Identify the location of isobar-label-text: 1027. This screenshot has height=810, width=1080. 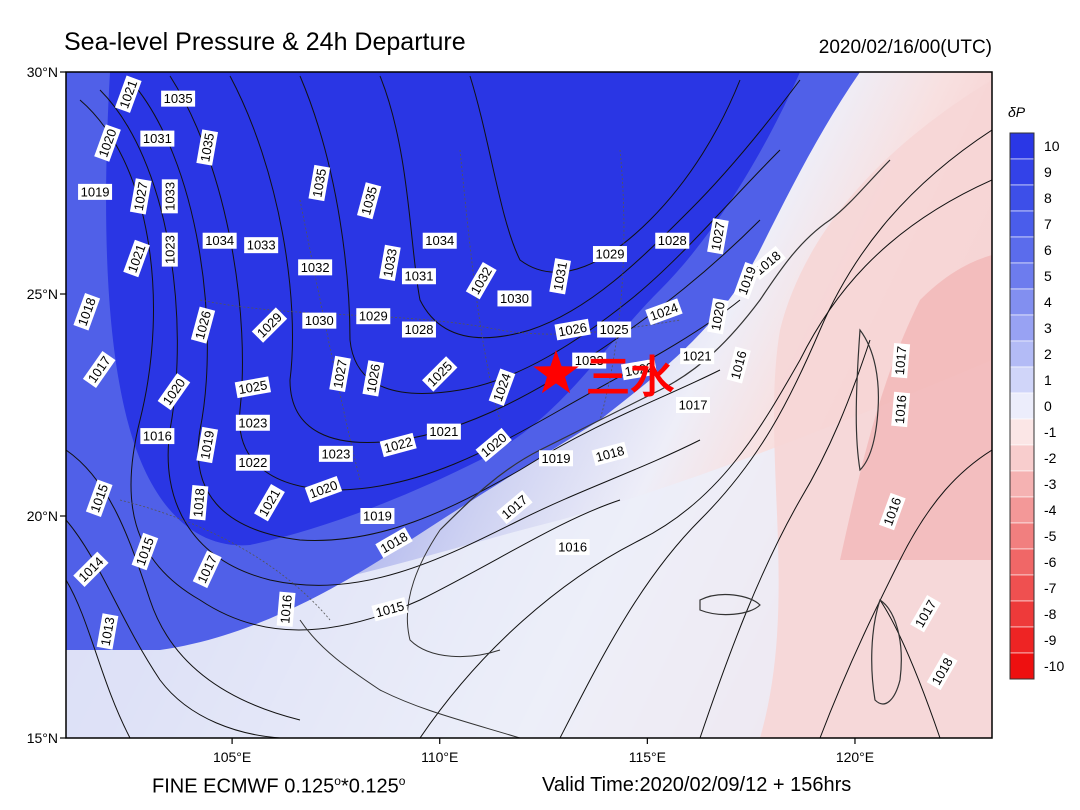
(141, 196).